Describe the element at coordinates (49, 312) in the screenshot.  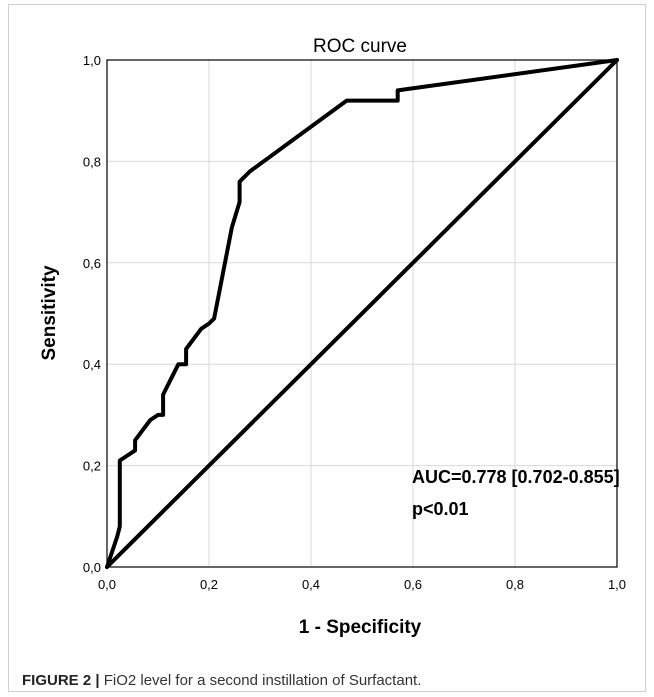
I see `y-axis-label: Sensitivity` at that location.